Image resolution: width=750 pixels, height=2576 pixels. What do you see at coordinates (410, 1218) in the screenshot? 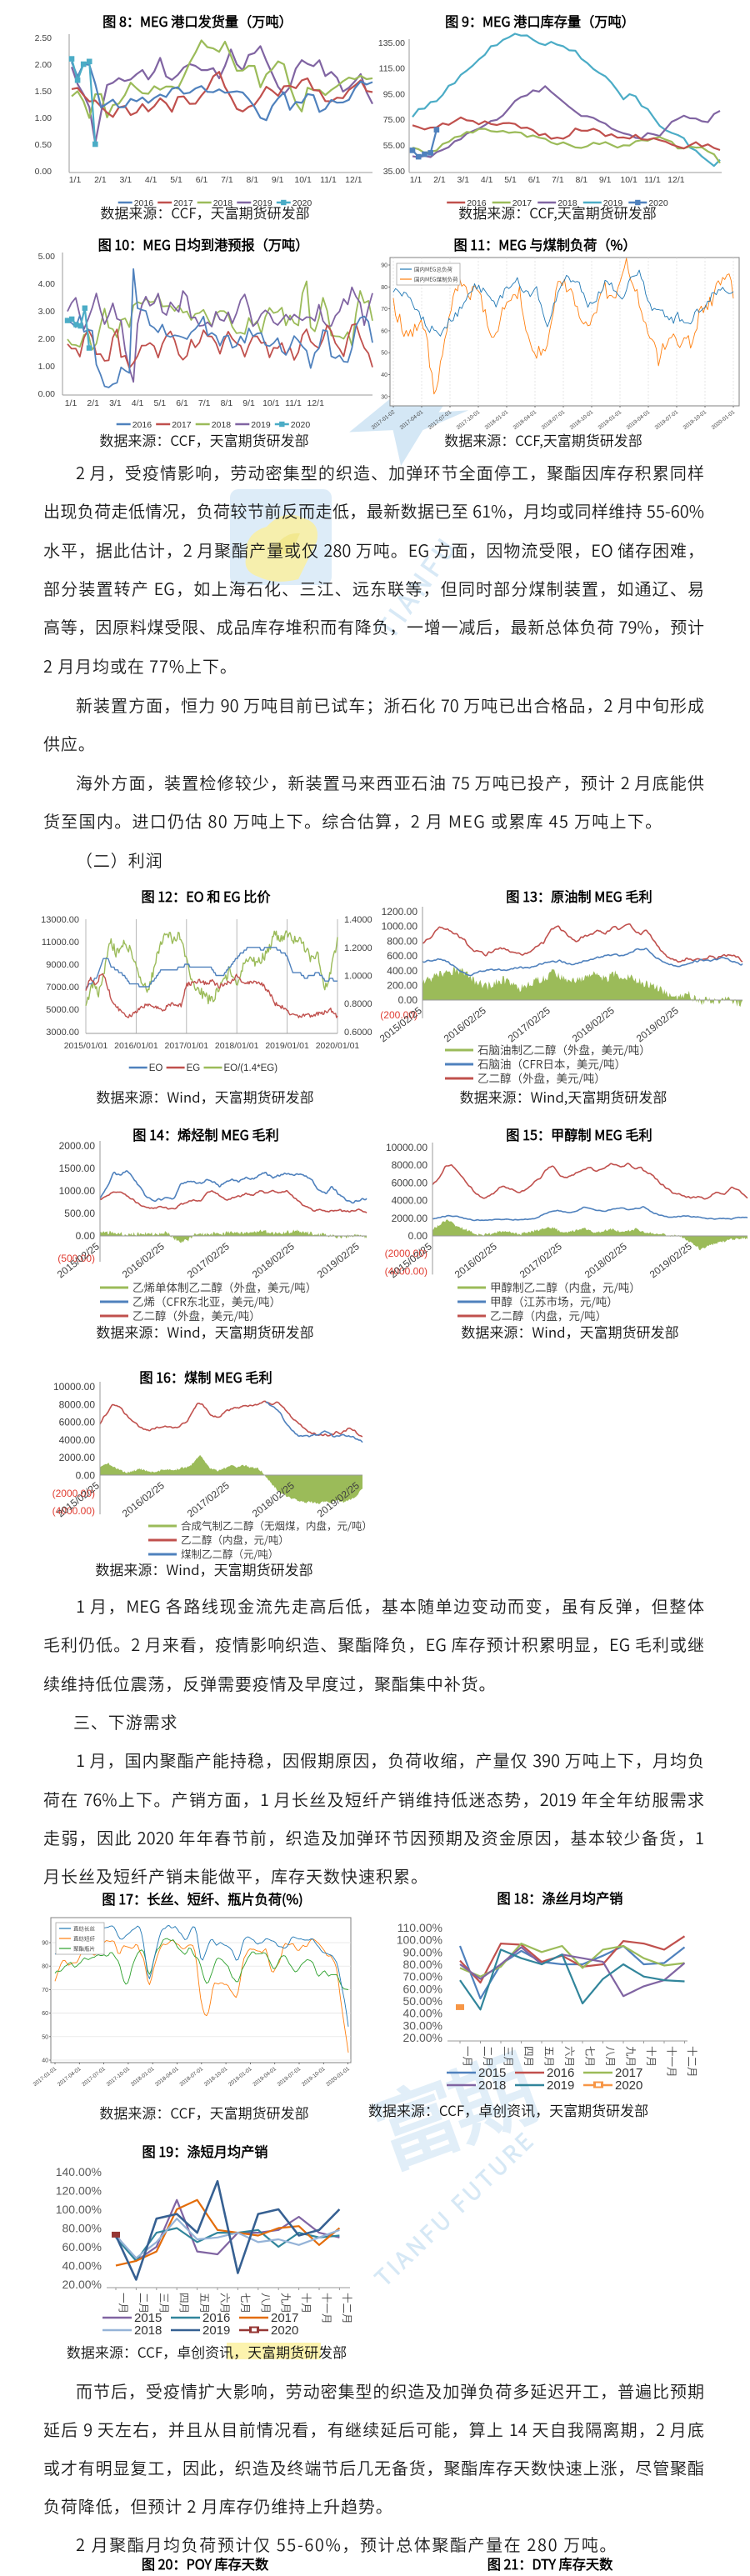
I see `svg-text: 2000.00` at bounding box center [410, 1218].